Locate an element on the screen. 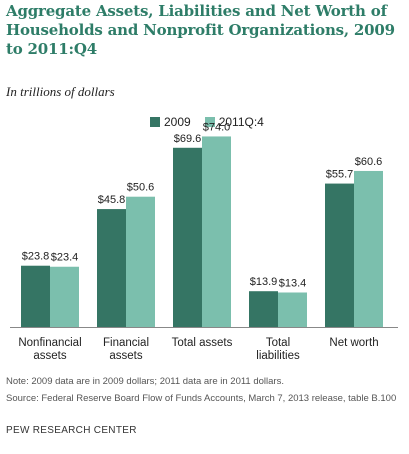 The width and height of the screenshot is (409, 454). bar-nonfinancial-assets-2009 is located at coordinates (35, 296).